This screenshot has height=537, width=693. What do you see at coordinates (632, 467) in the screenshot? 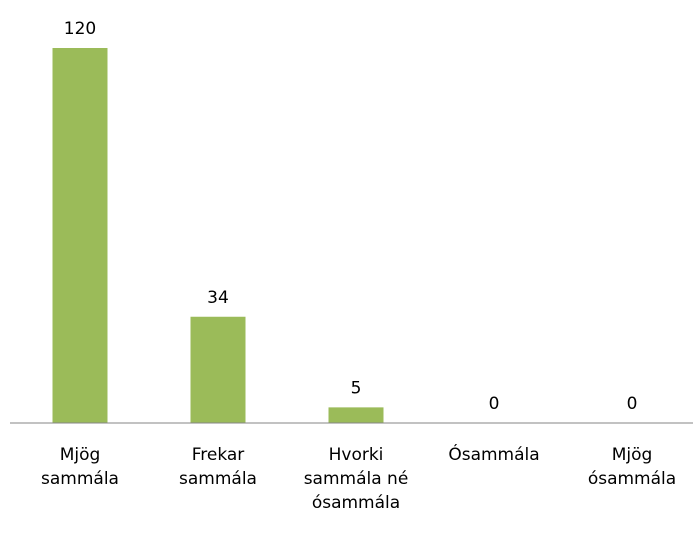
I see `x-tick-label: Mjög ósammála` at bounding box center [632, 467].